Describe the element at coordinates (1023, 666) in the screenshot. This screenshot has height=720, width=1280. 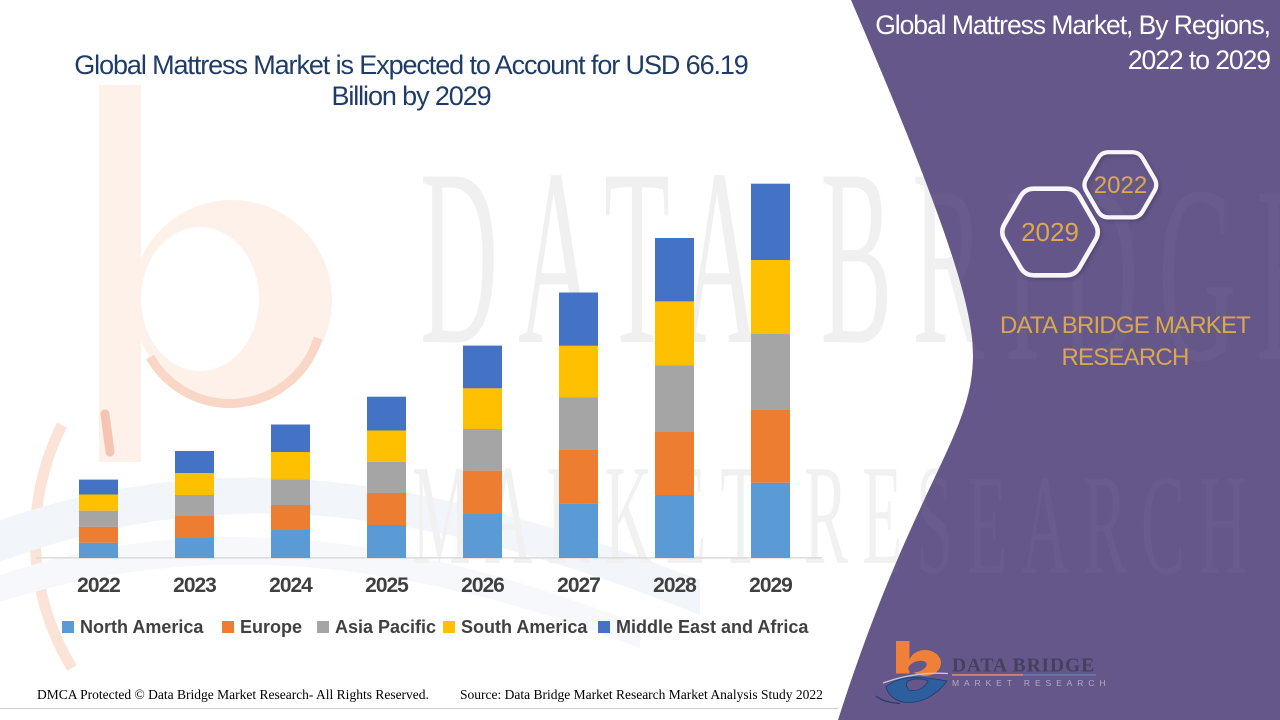
I see `svg-text: DATA BRIDGE` at that location.